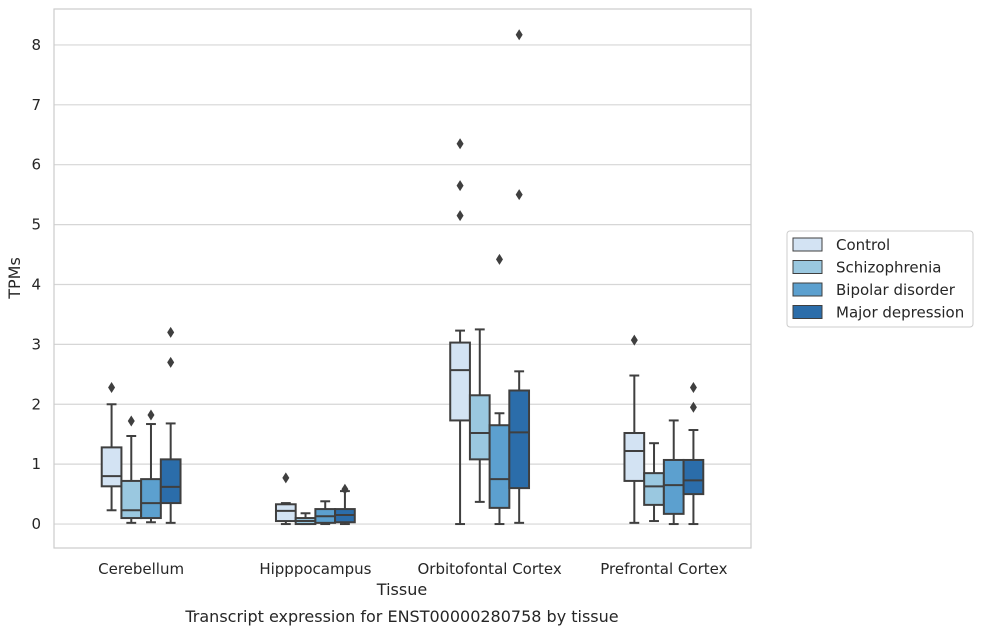 This screenshot has height=634, width=983. I want to click on legend-frame, so click(880, 279).